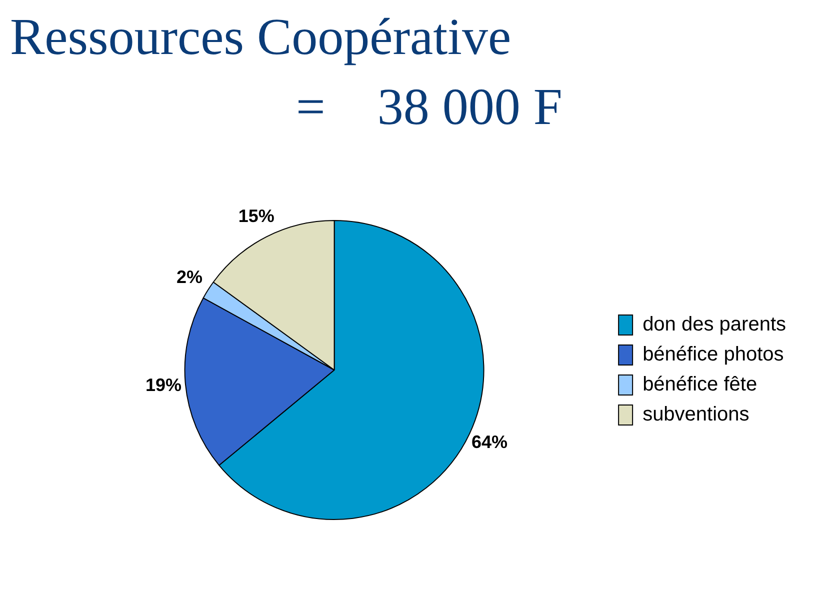  Describe the element at coordinates (189, 277) in the screenshot. I see `data-label: 2%` at that location.